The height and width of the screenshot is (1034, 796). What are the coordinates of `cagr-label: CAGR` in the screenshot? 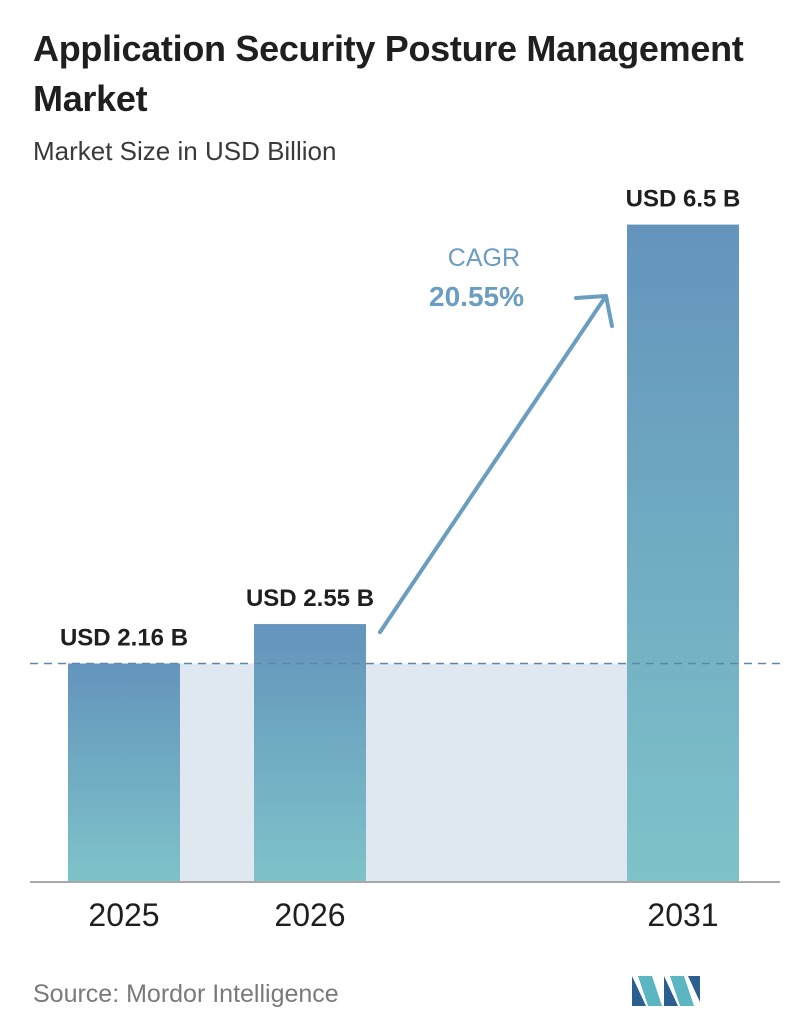 It's located at (484, 258).